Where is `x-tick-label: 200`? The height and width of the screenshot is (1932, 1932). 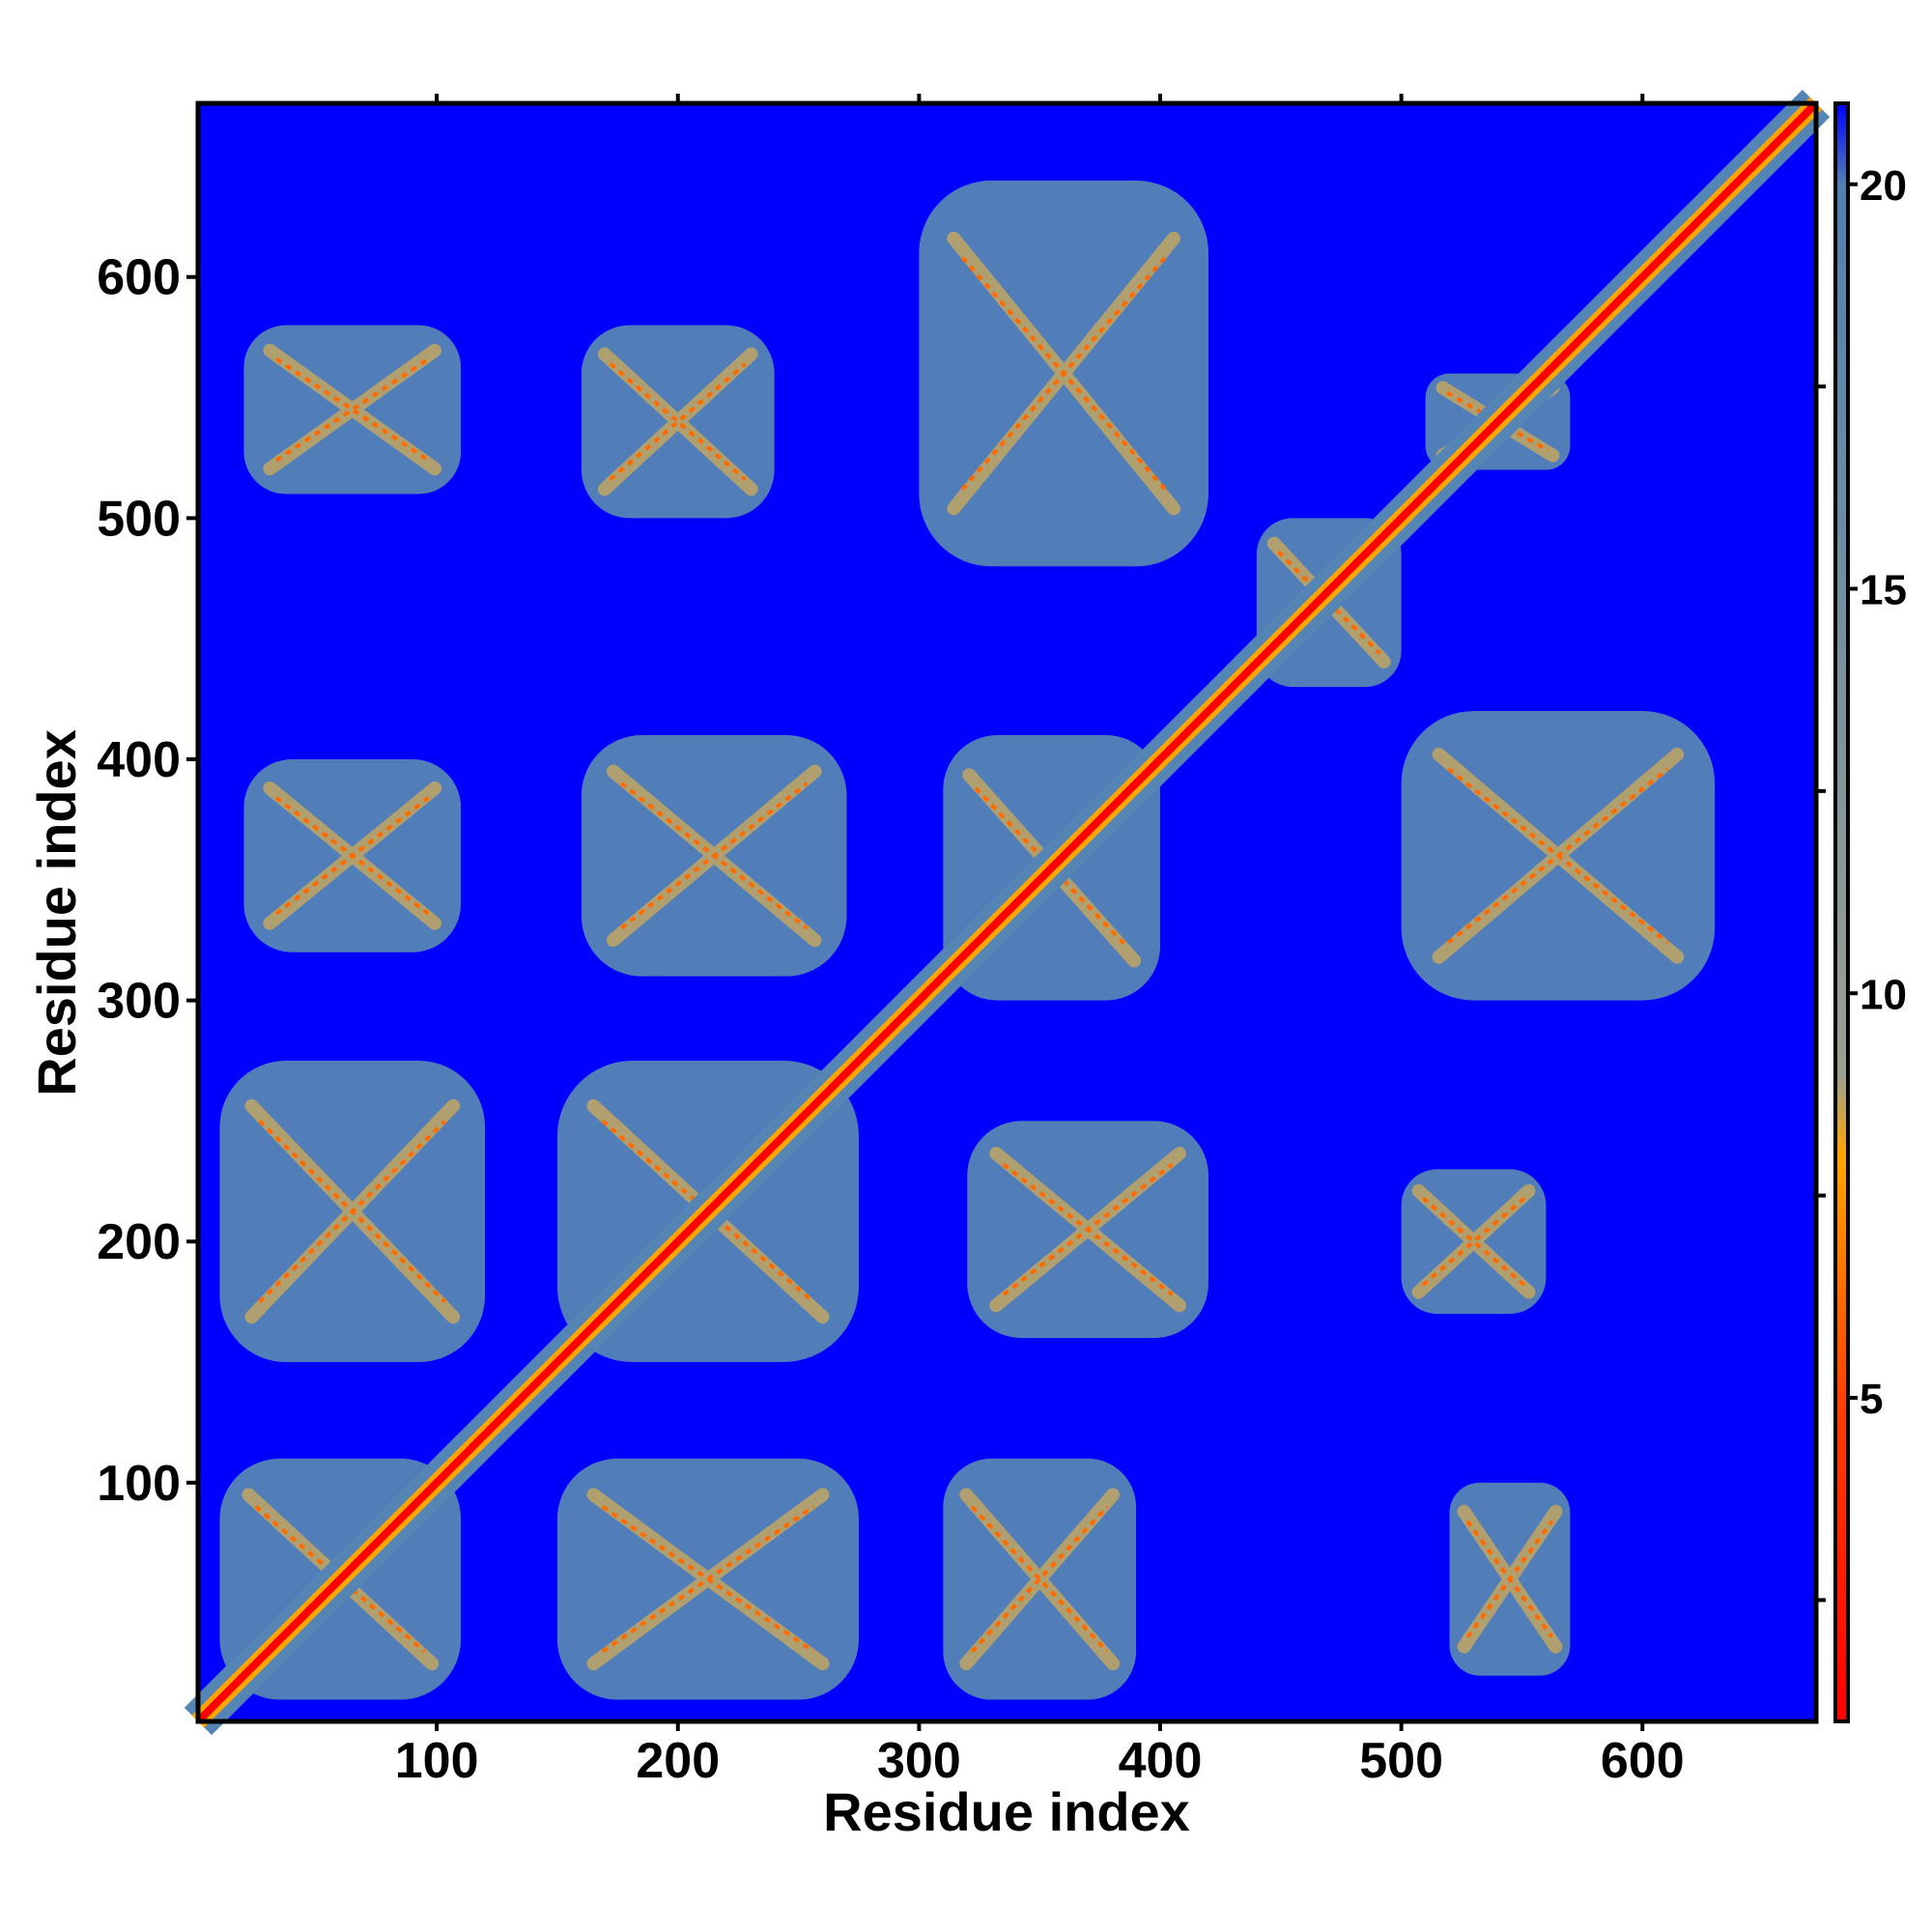 x-tick-label: 200 is located at coordinates (678, 1761).